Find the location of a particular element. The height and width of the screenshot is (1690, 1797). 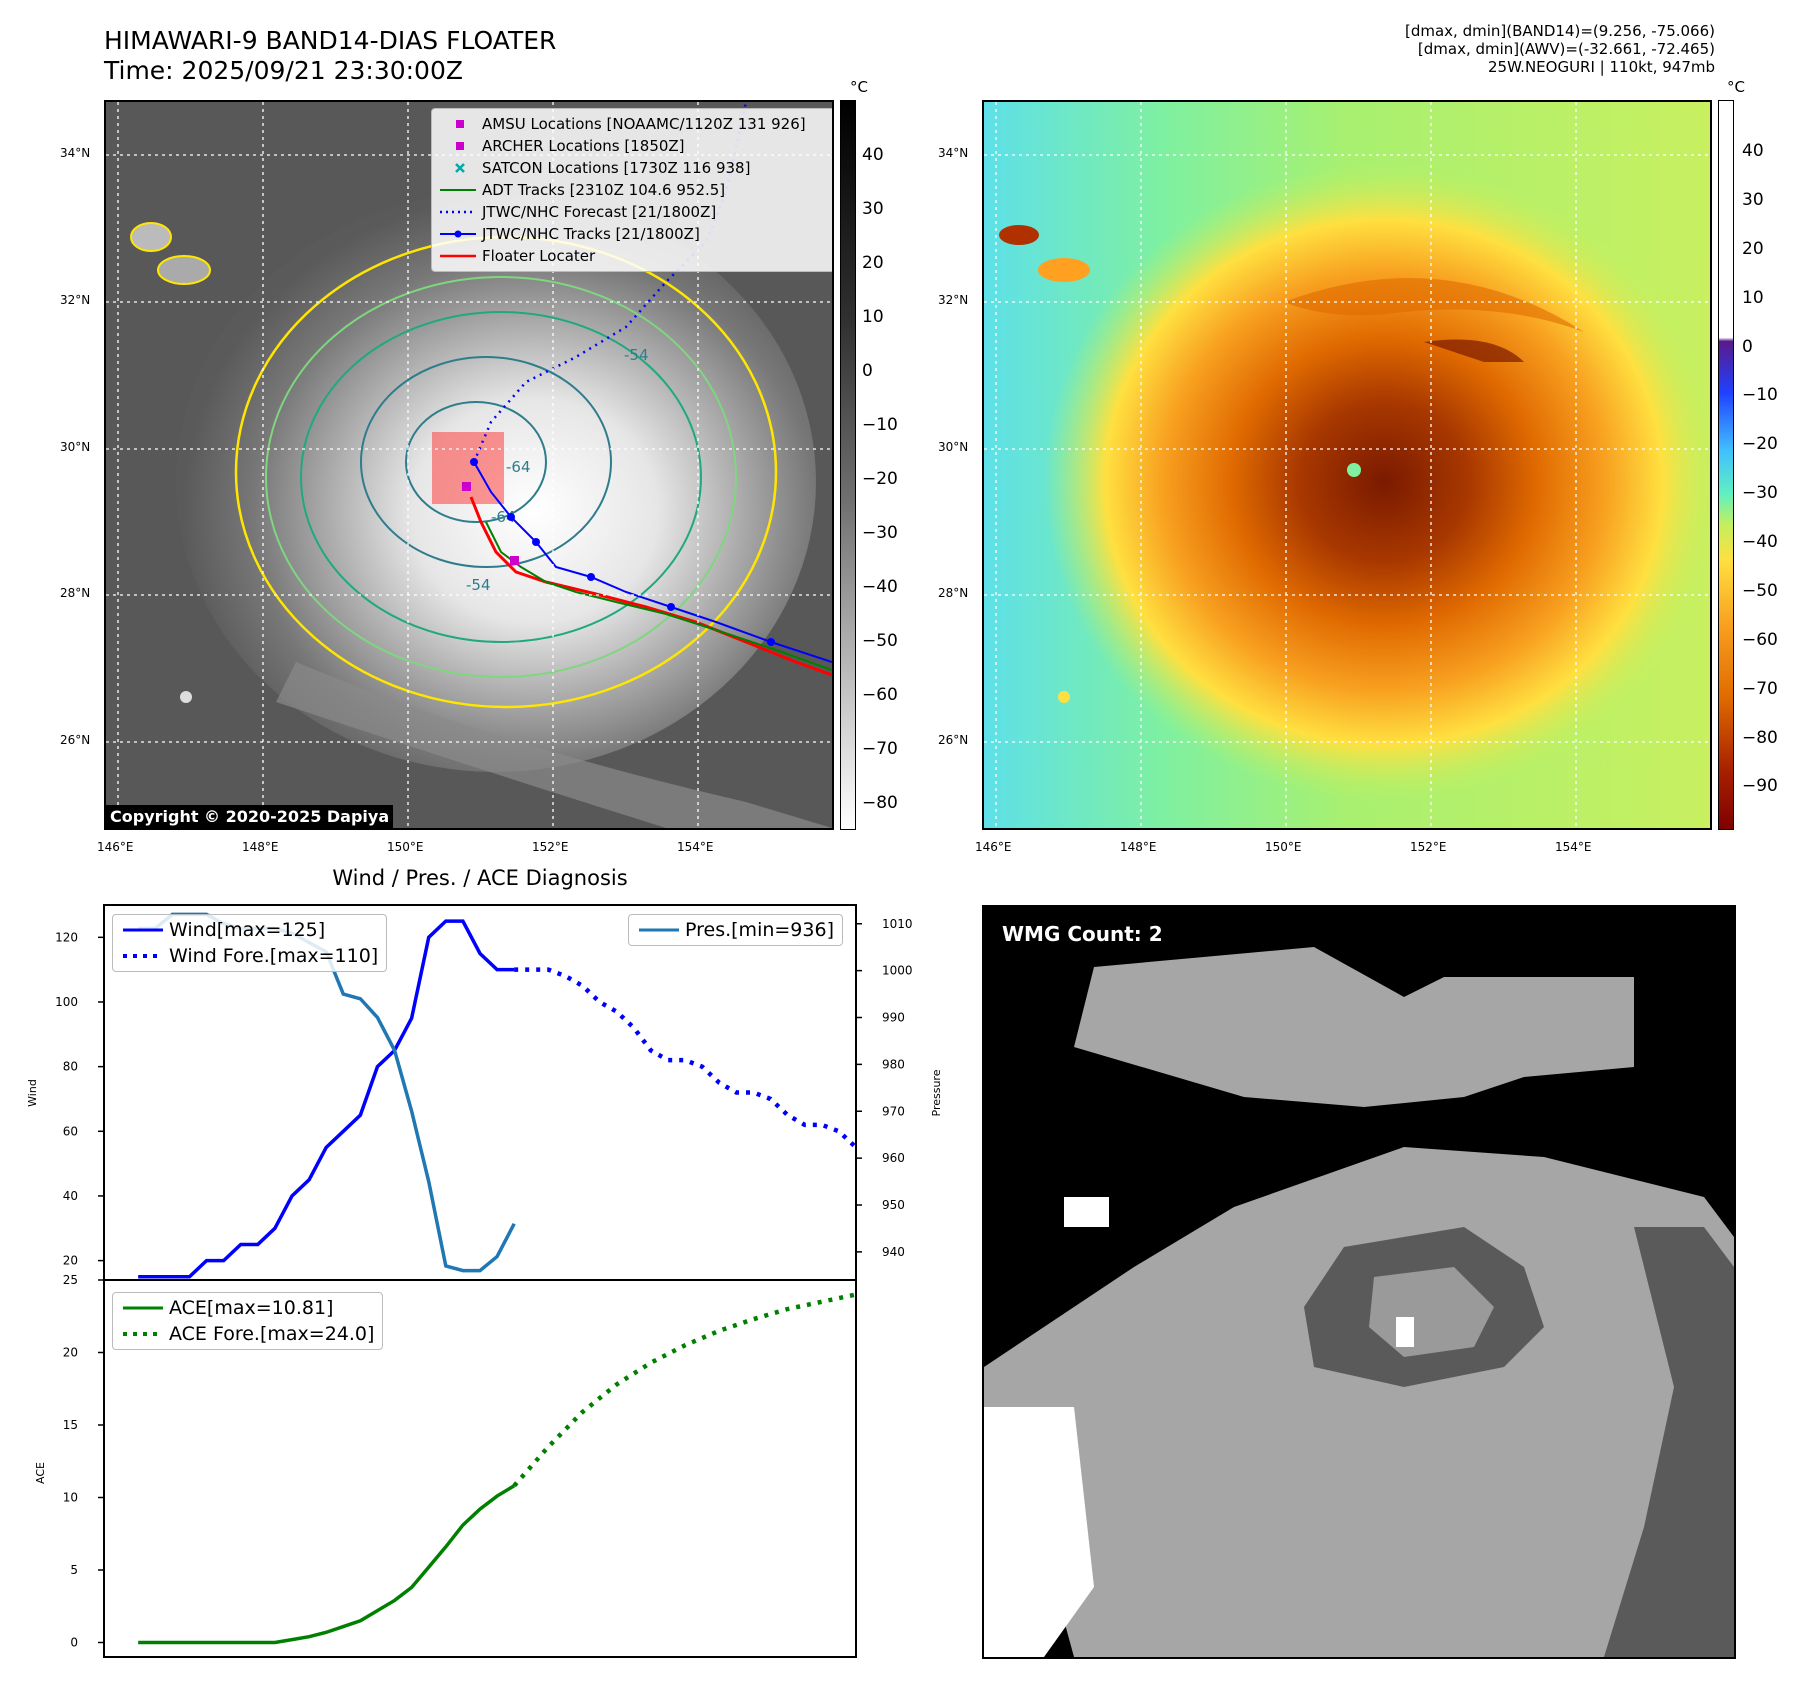

awv-small-island is located at coordinates (1064, 697).